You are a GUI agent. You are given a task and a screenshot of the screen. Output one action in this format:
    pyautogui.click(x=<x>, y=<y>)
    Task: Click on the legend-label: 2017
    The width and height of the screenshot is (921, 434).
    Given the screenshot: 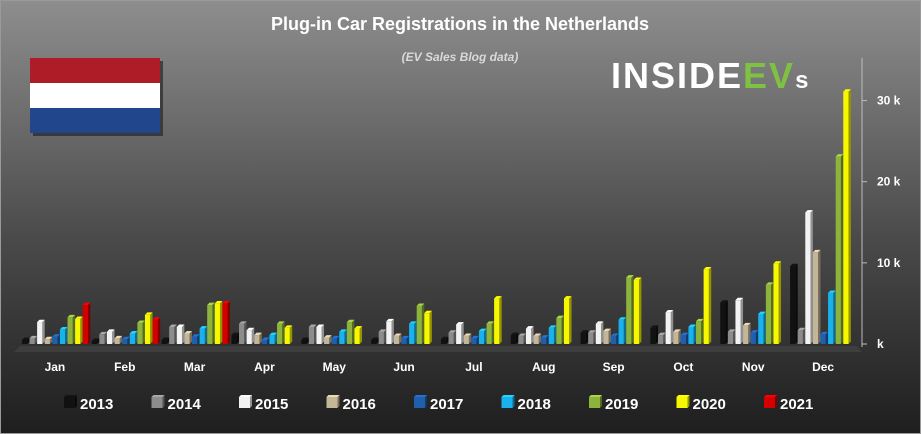 What is the action you would take?
    pyautogui.click(x=446, y=404)
    